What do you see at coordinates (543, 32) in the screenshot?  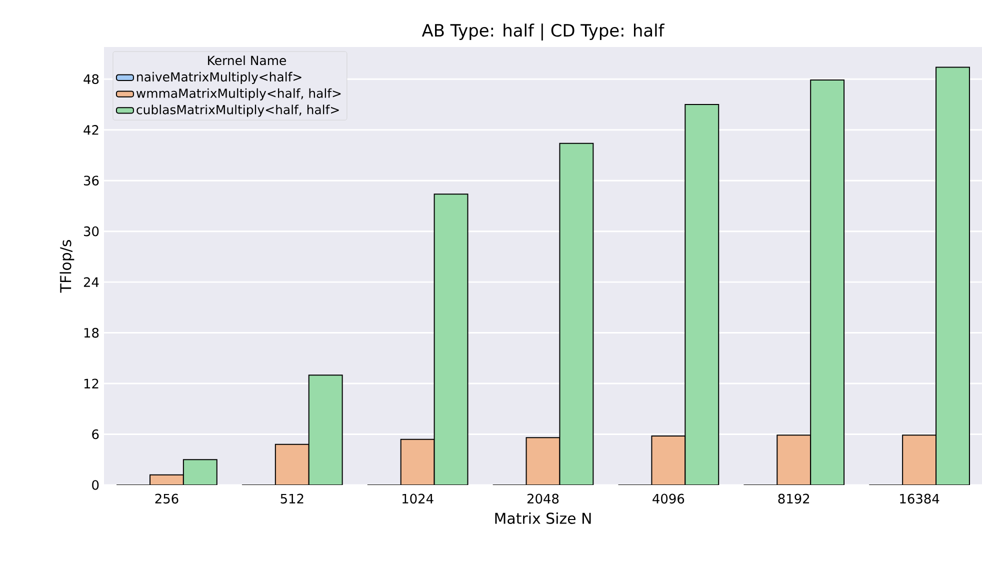 I see `chart-title: AB Type: half | CD Type: half` at bounding box center [543, 32].